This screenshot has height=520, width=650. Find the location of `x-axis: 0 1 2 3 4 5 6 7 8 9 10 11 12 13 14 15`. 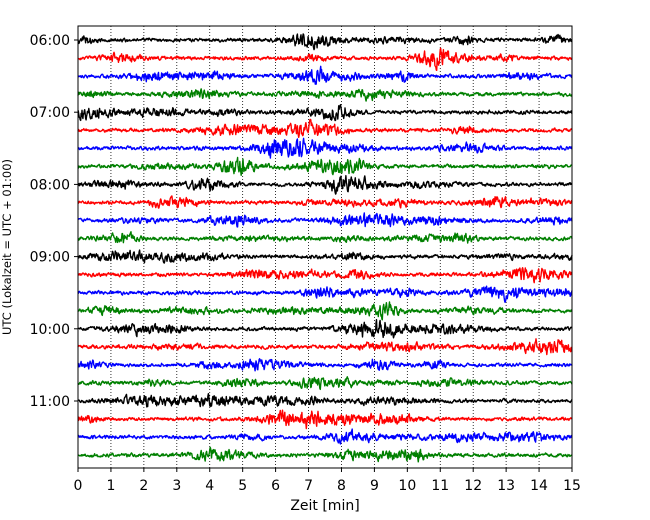

x-axis: 0 1 2 3 4 5 6 7 8 9 10 11 12 13 14 15 is located at coordinates (327, 481).